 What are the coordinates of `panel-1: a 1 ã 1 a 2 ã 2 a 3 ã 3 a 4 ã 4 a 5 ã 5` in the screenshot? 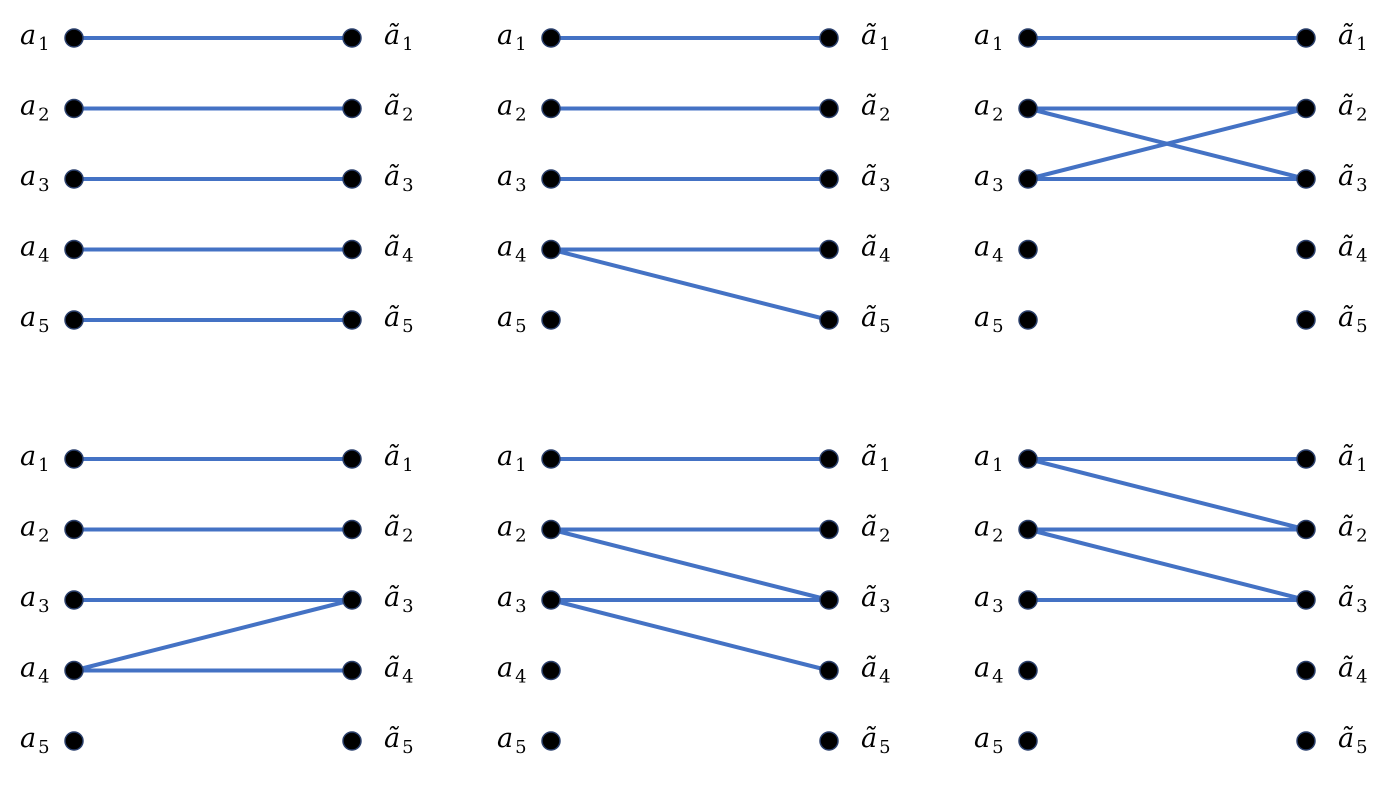 It's located at (217, 178).